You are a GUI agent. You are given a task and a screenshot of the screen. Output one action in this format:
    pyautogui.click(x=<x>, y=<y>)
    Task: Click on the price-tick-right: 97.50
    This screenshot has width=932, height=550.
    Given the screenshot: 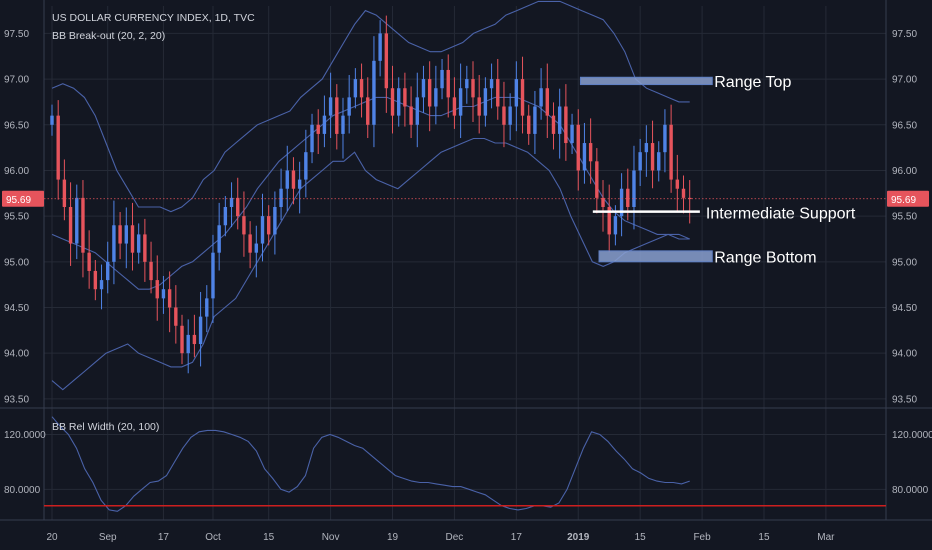 What is the action you would take?
    pyautogui.click(x=904, y=34)
    